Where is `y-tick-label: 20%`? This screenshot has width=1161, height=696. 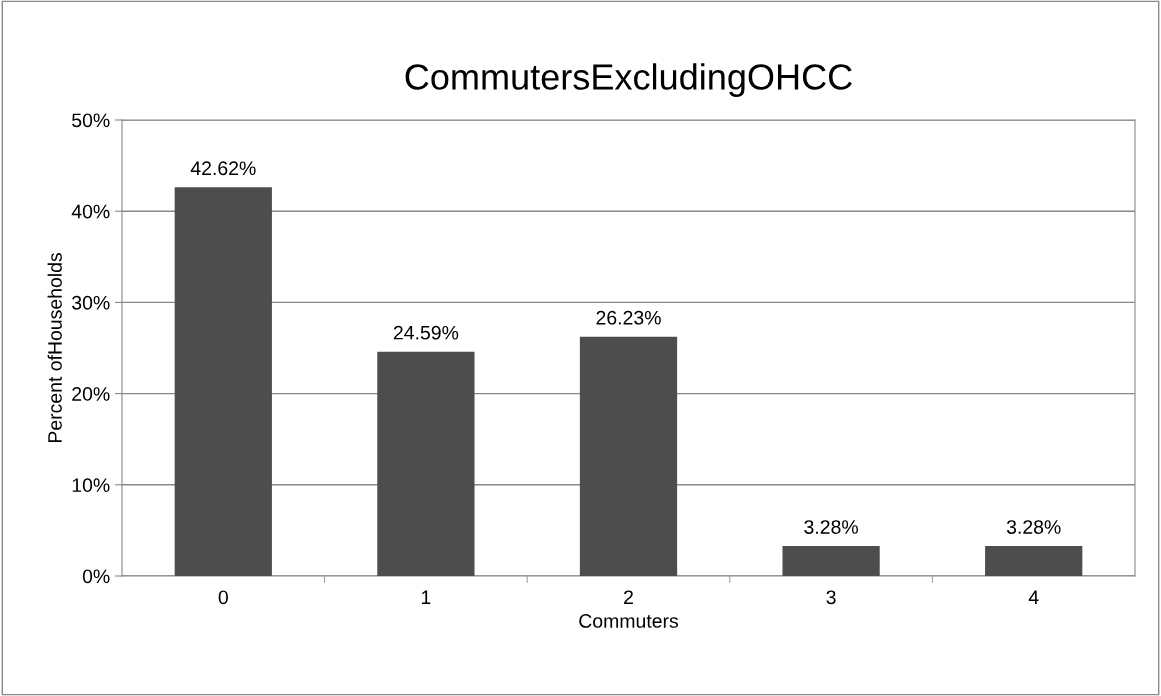 y-tick-label: 20% is located at coordinates (91, 394).